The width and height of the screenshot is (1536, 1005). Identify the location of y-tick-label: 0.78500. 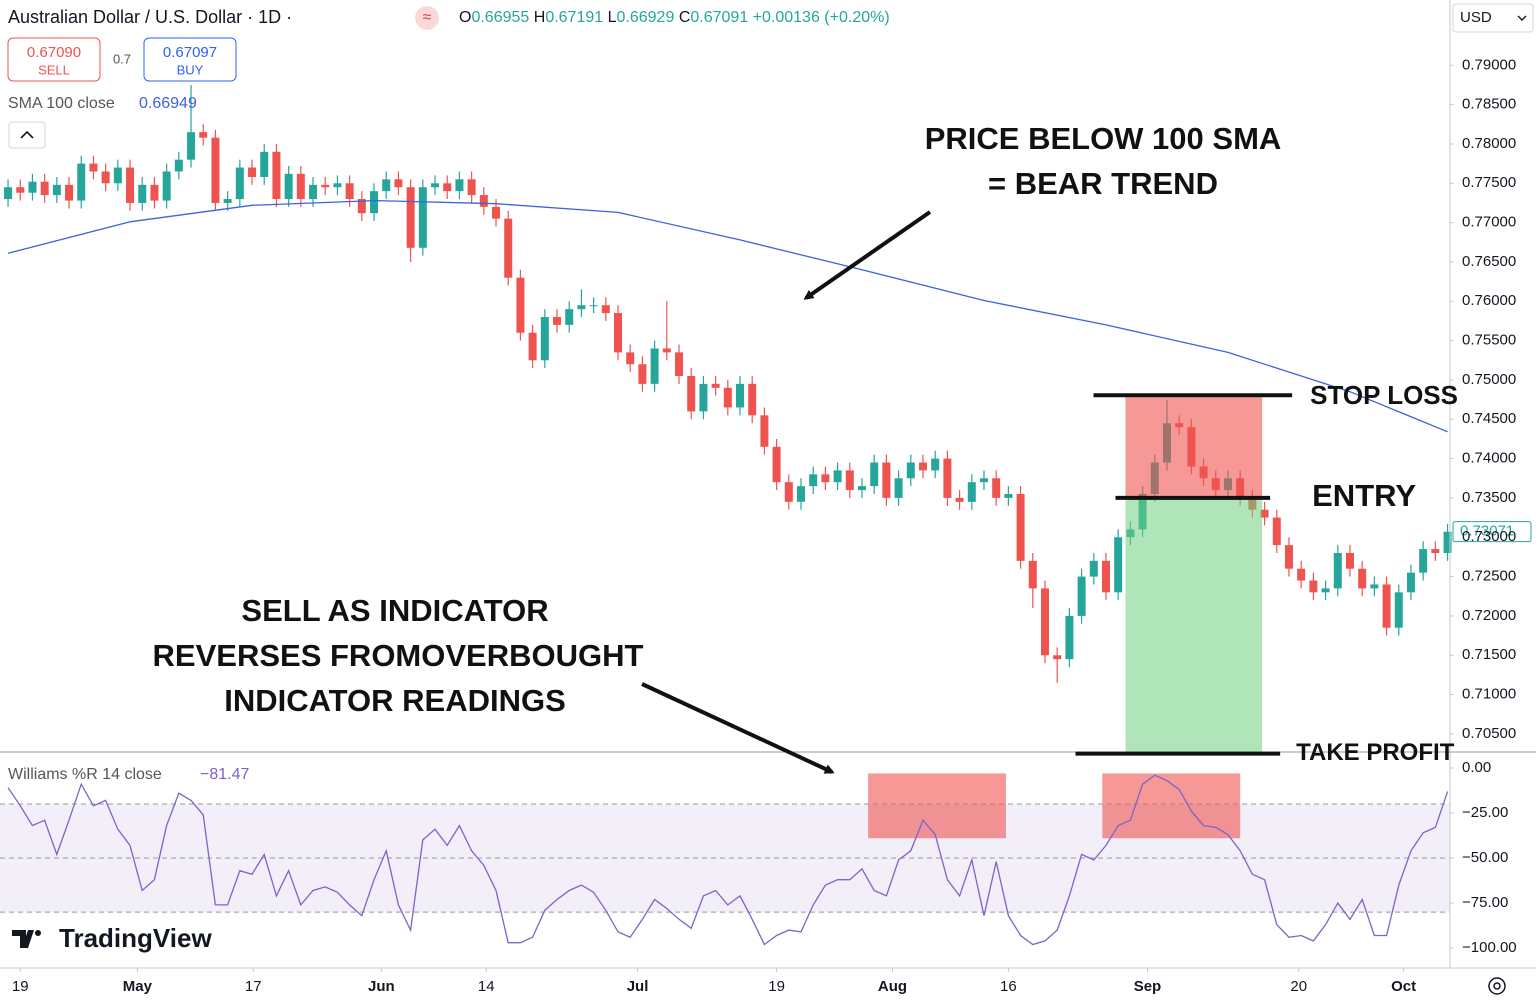
(1489, 104).